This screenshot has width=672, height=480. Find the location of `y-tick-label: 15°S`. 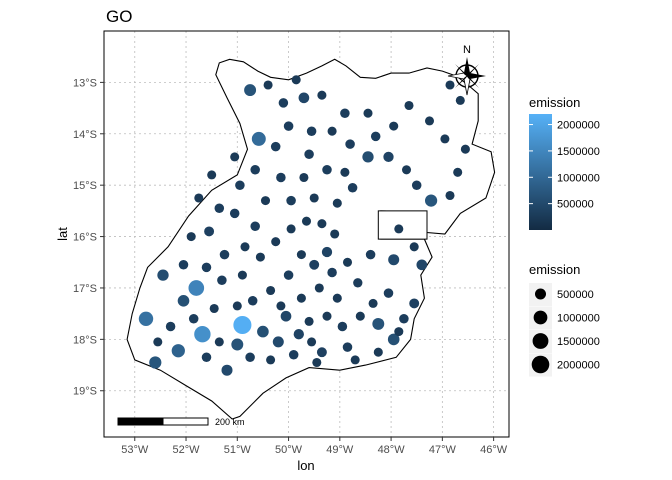

y-tick-label: 15°S is located at coordinates (85, 186).